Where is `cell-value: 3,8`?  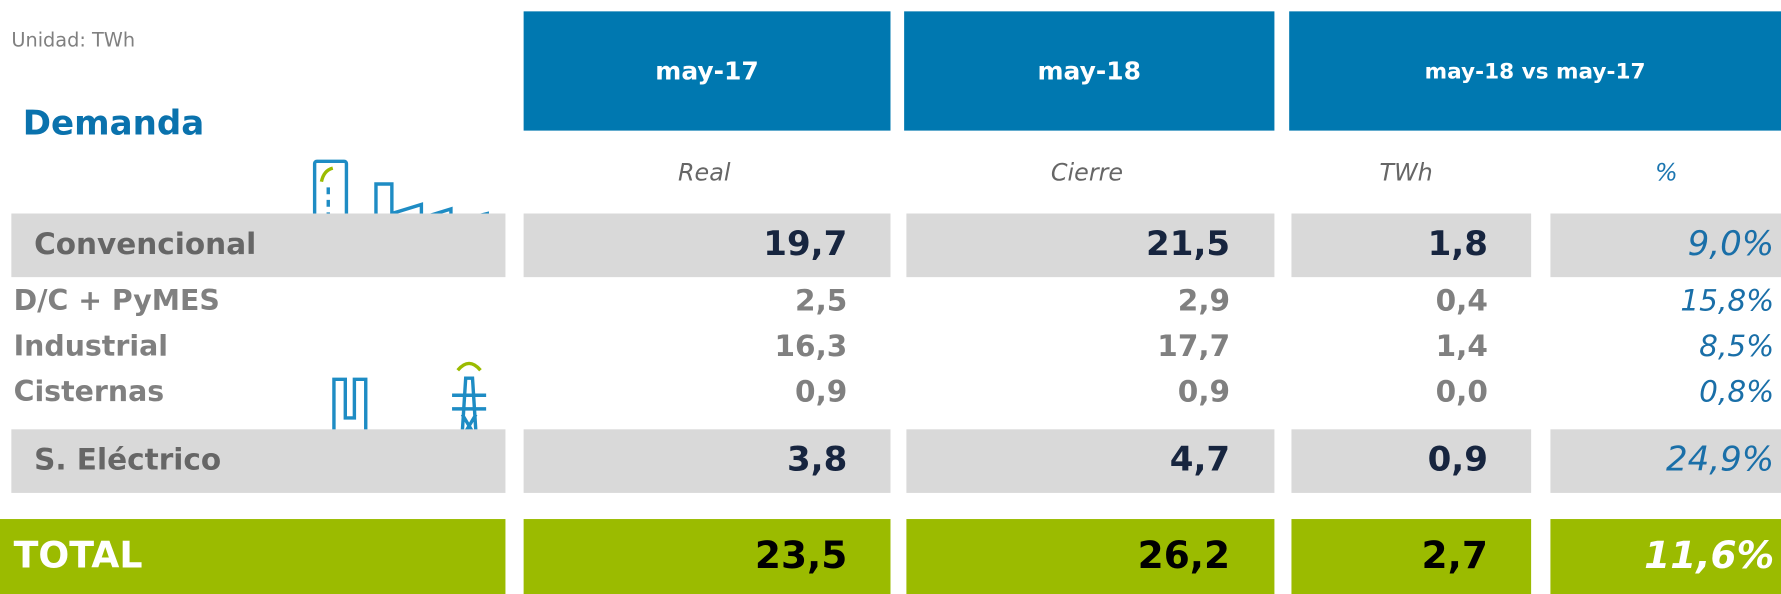 cell-value: 3,8 is located at coordinates (817, 460).